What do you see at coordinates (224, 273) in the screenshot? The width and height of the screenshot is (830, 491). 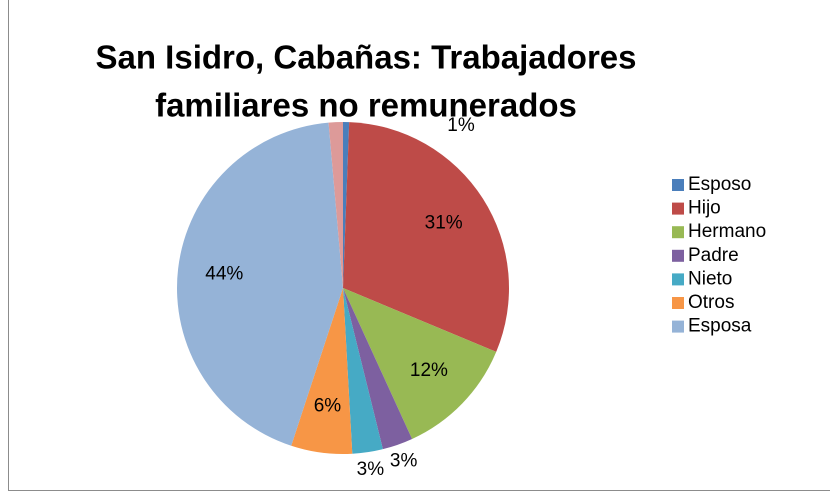 I see `data-label: 44%` at bounding box center [224, 273].